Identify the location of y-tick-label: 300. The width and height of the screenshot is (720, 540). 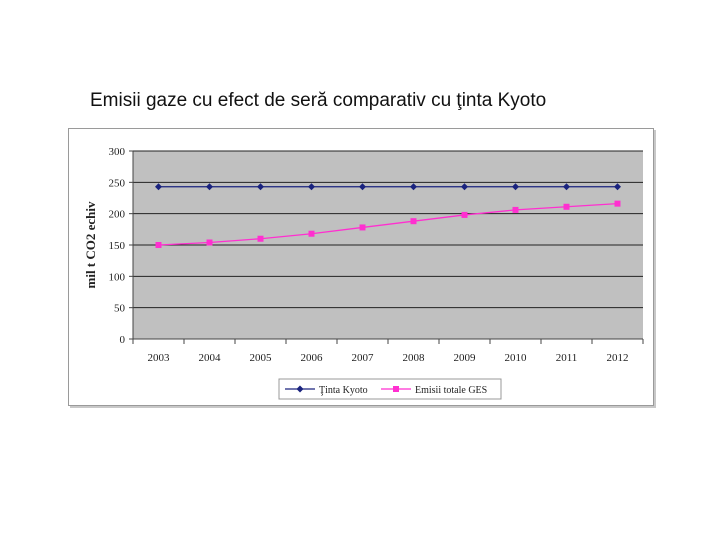
(117, 152).